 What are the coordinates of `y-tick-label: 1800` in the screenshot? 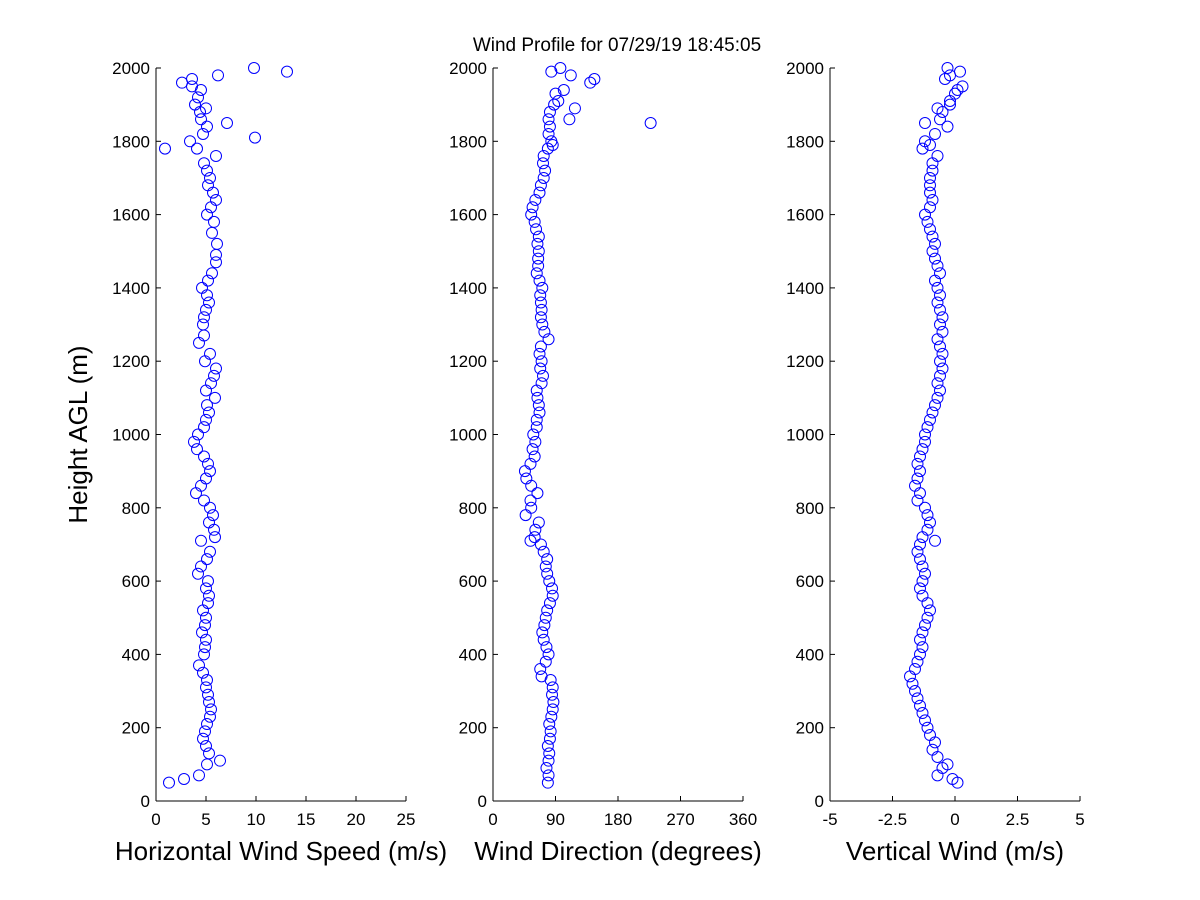 It's located at (131, 141).